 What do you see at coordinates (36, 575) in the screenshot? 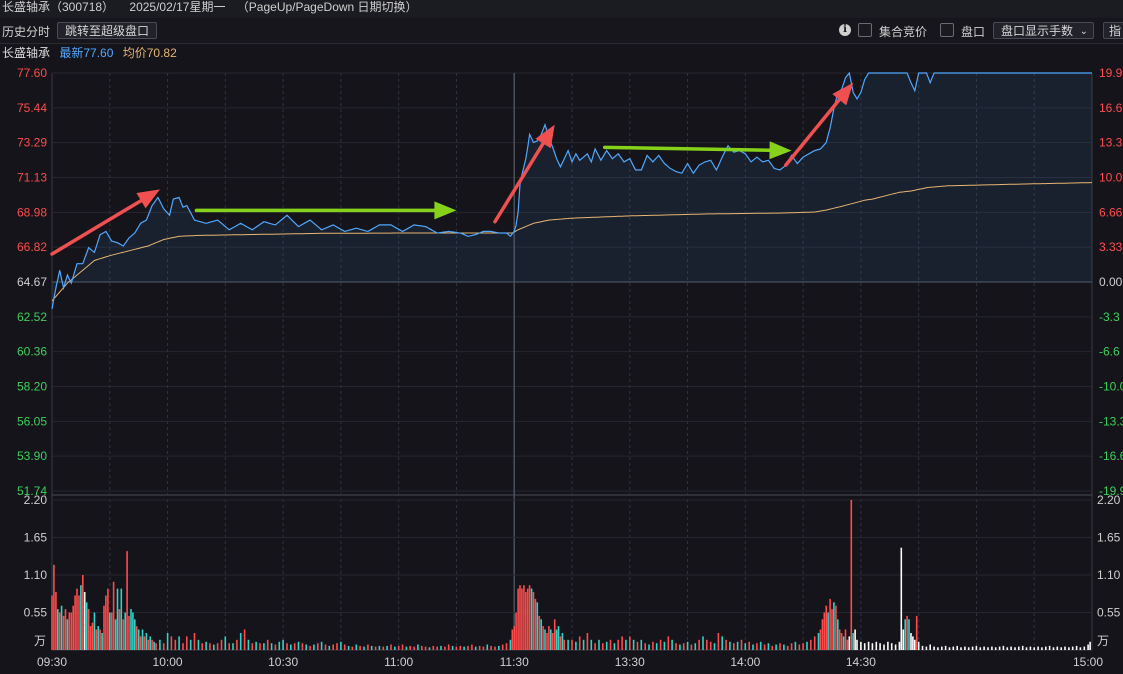
I see `volume-tick-label: 1.10` at bounding box center [36, 575].